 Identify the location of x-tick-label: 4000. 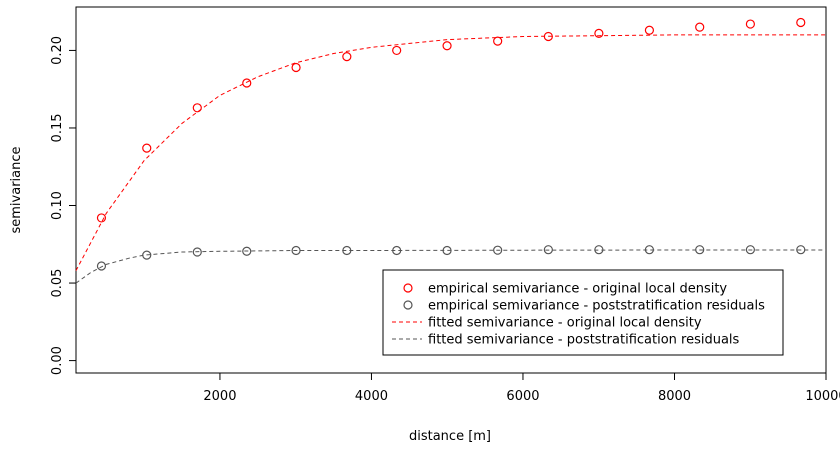
(371, 396).